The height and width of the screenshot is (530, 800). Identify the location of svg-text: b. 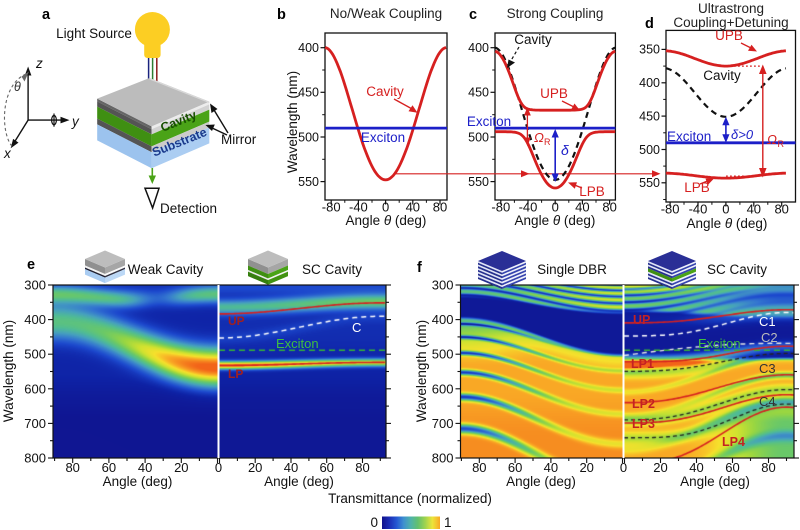
(281, 15).